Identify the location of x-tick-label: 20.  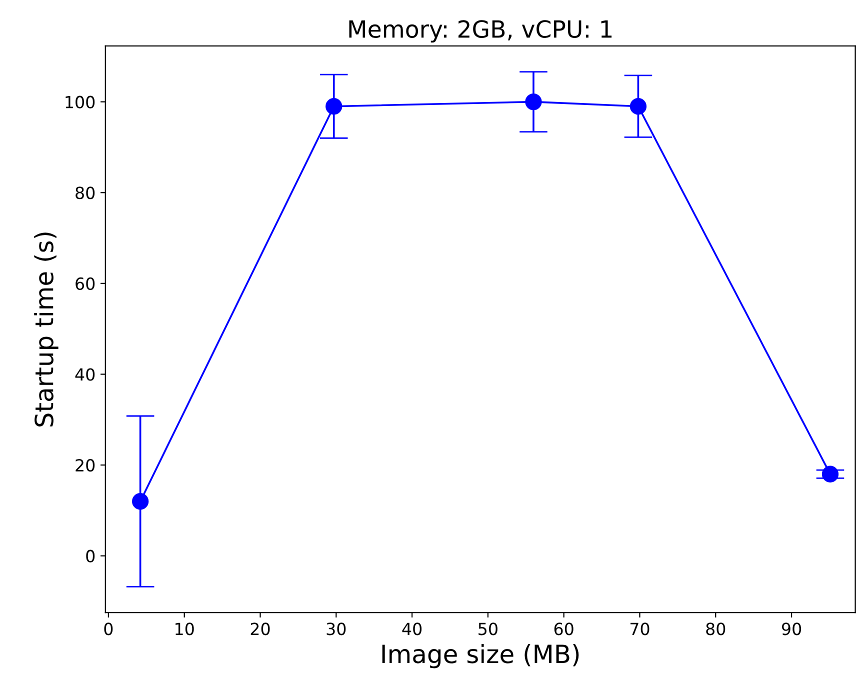
(260, 629).